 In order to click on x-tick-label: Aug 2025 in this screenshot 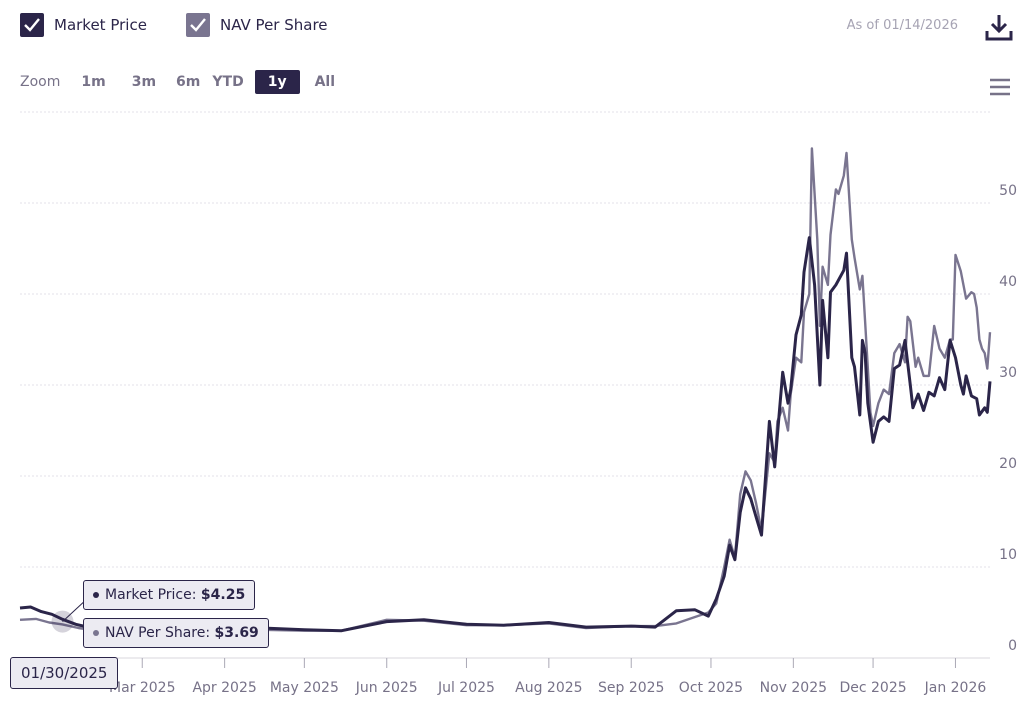, I will do `click(548, 688)`.